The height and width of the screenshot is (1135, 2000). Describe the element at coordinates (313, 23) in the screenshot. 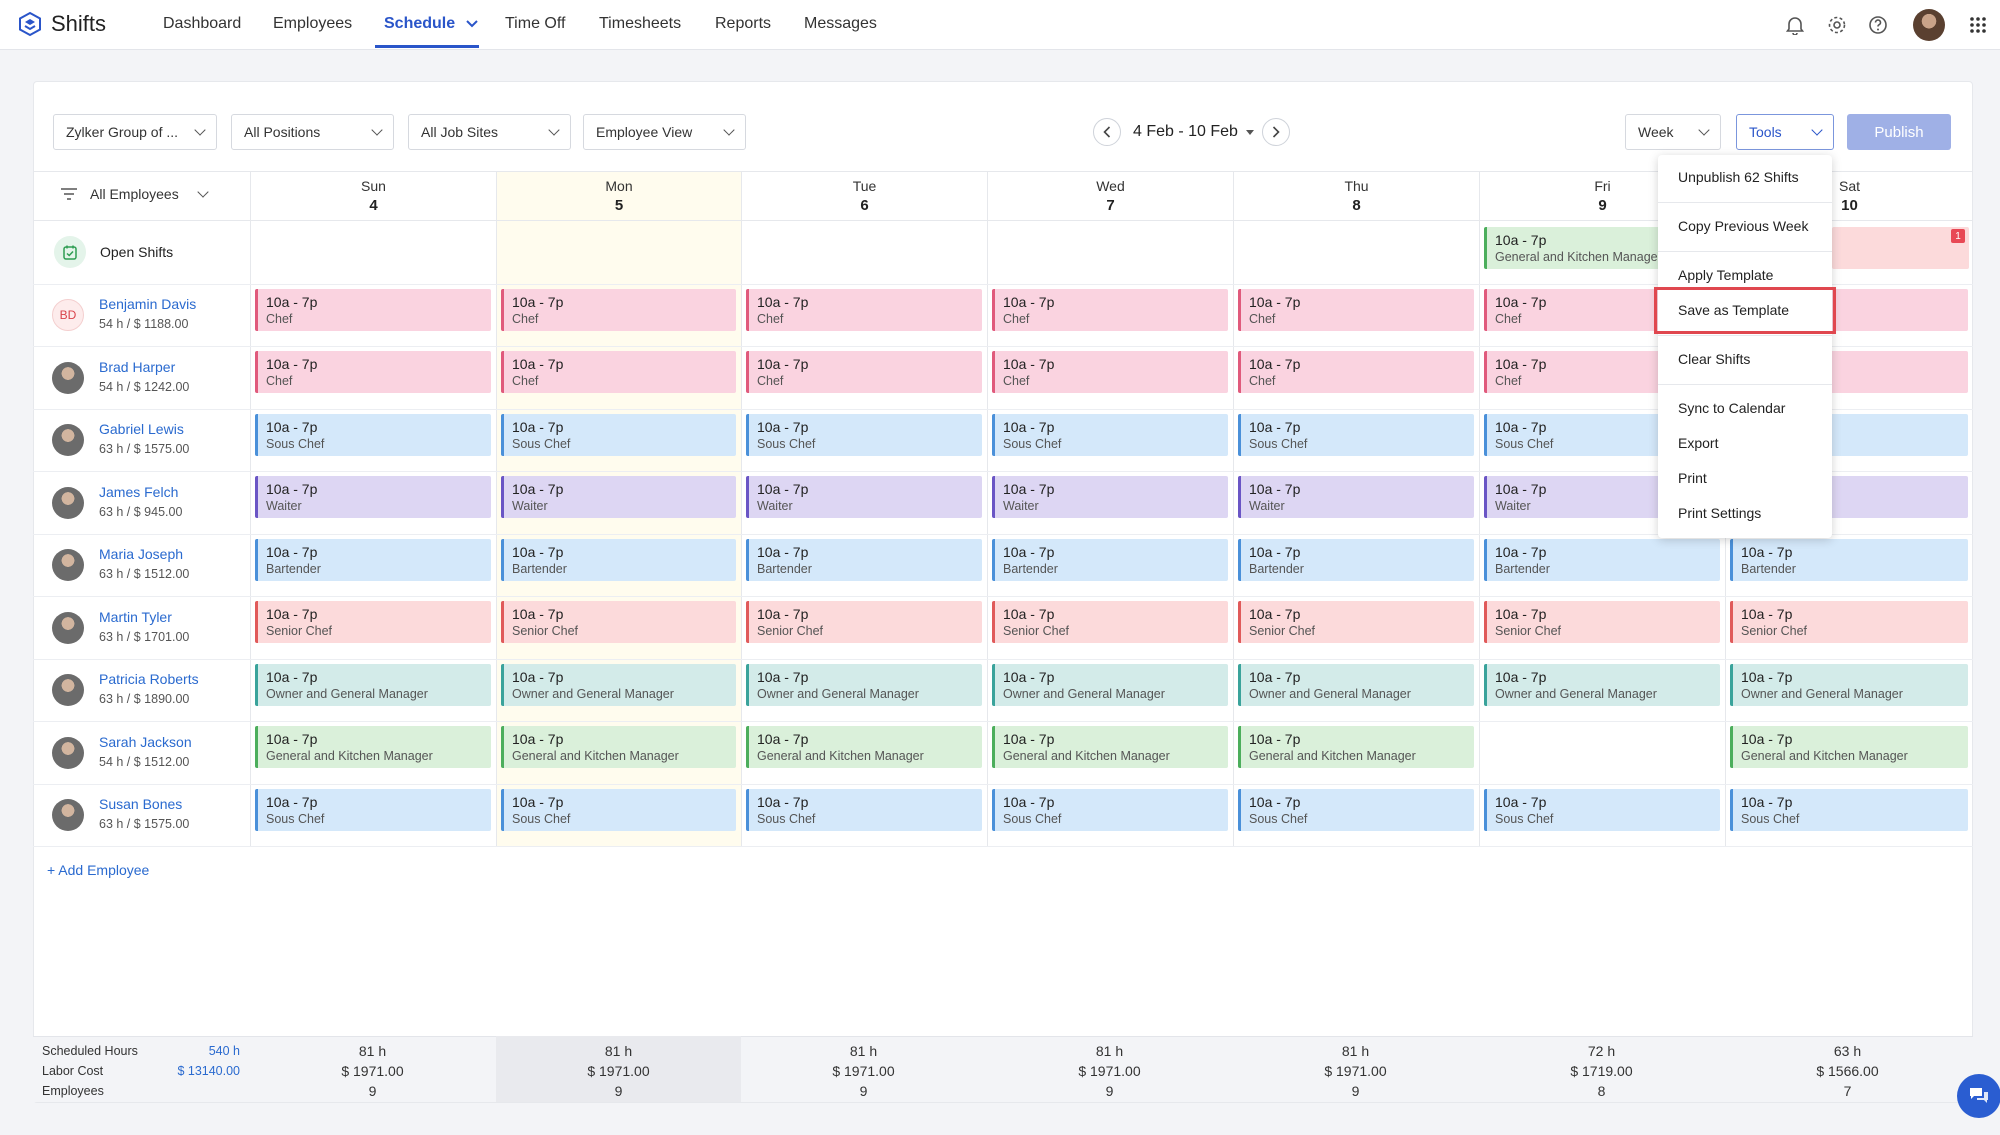

I see `nav-employees: Employees` at that location.